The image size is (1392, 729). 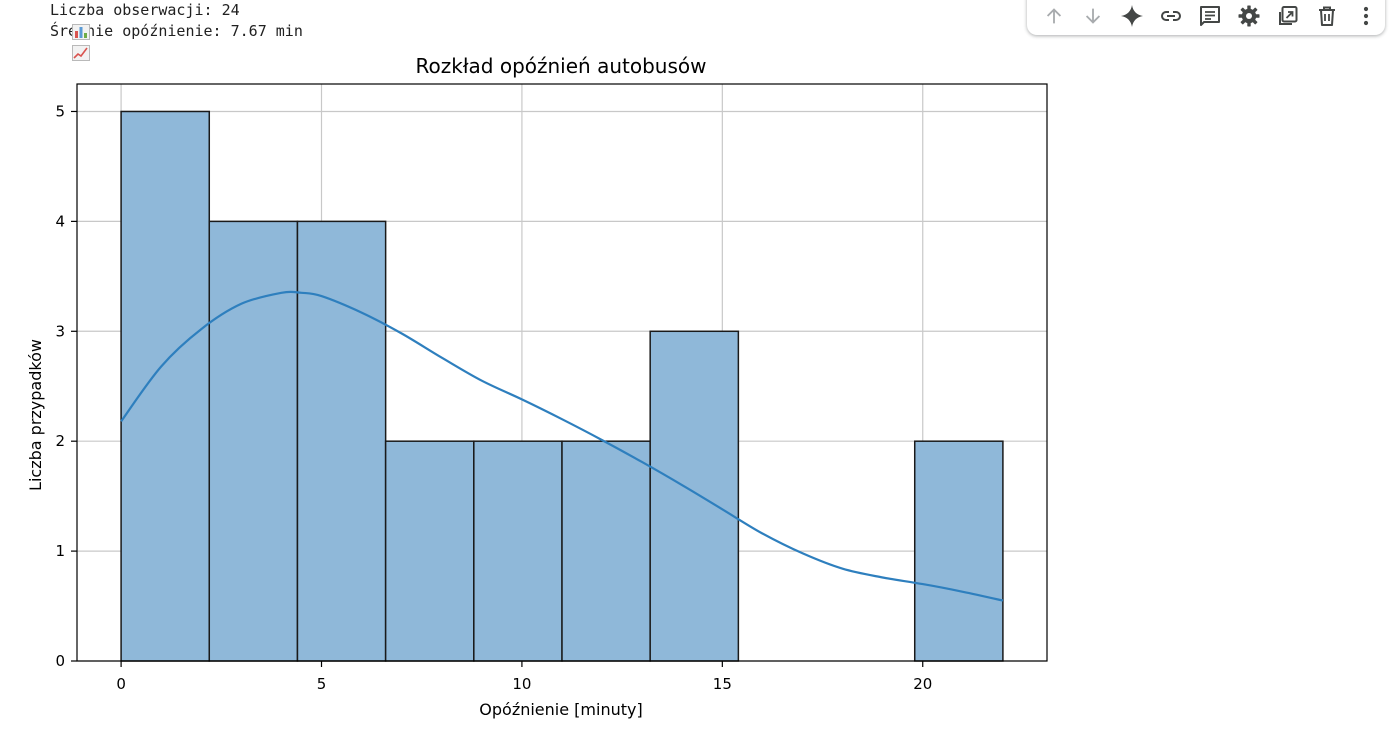 I want to click on arrow-up-icon, so click(x=1054, y=15).